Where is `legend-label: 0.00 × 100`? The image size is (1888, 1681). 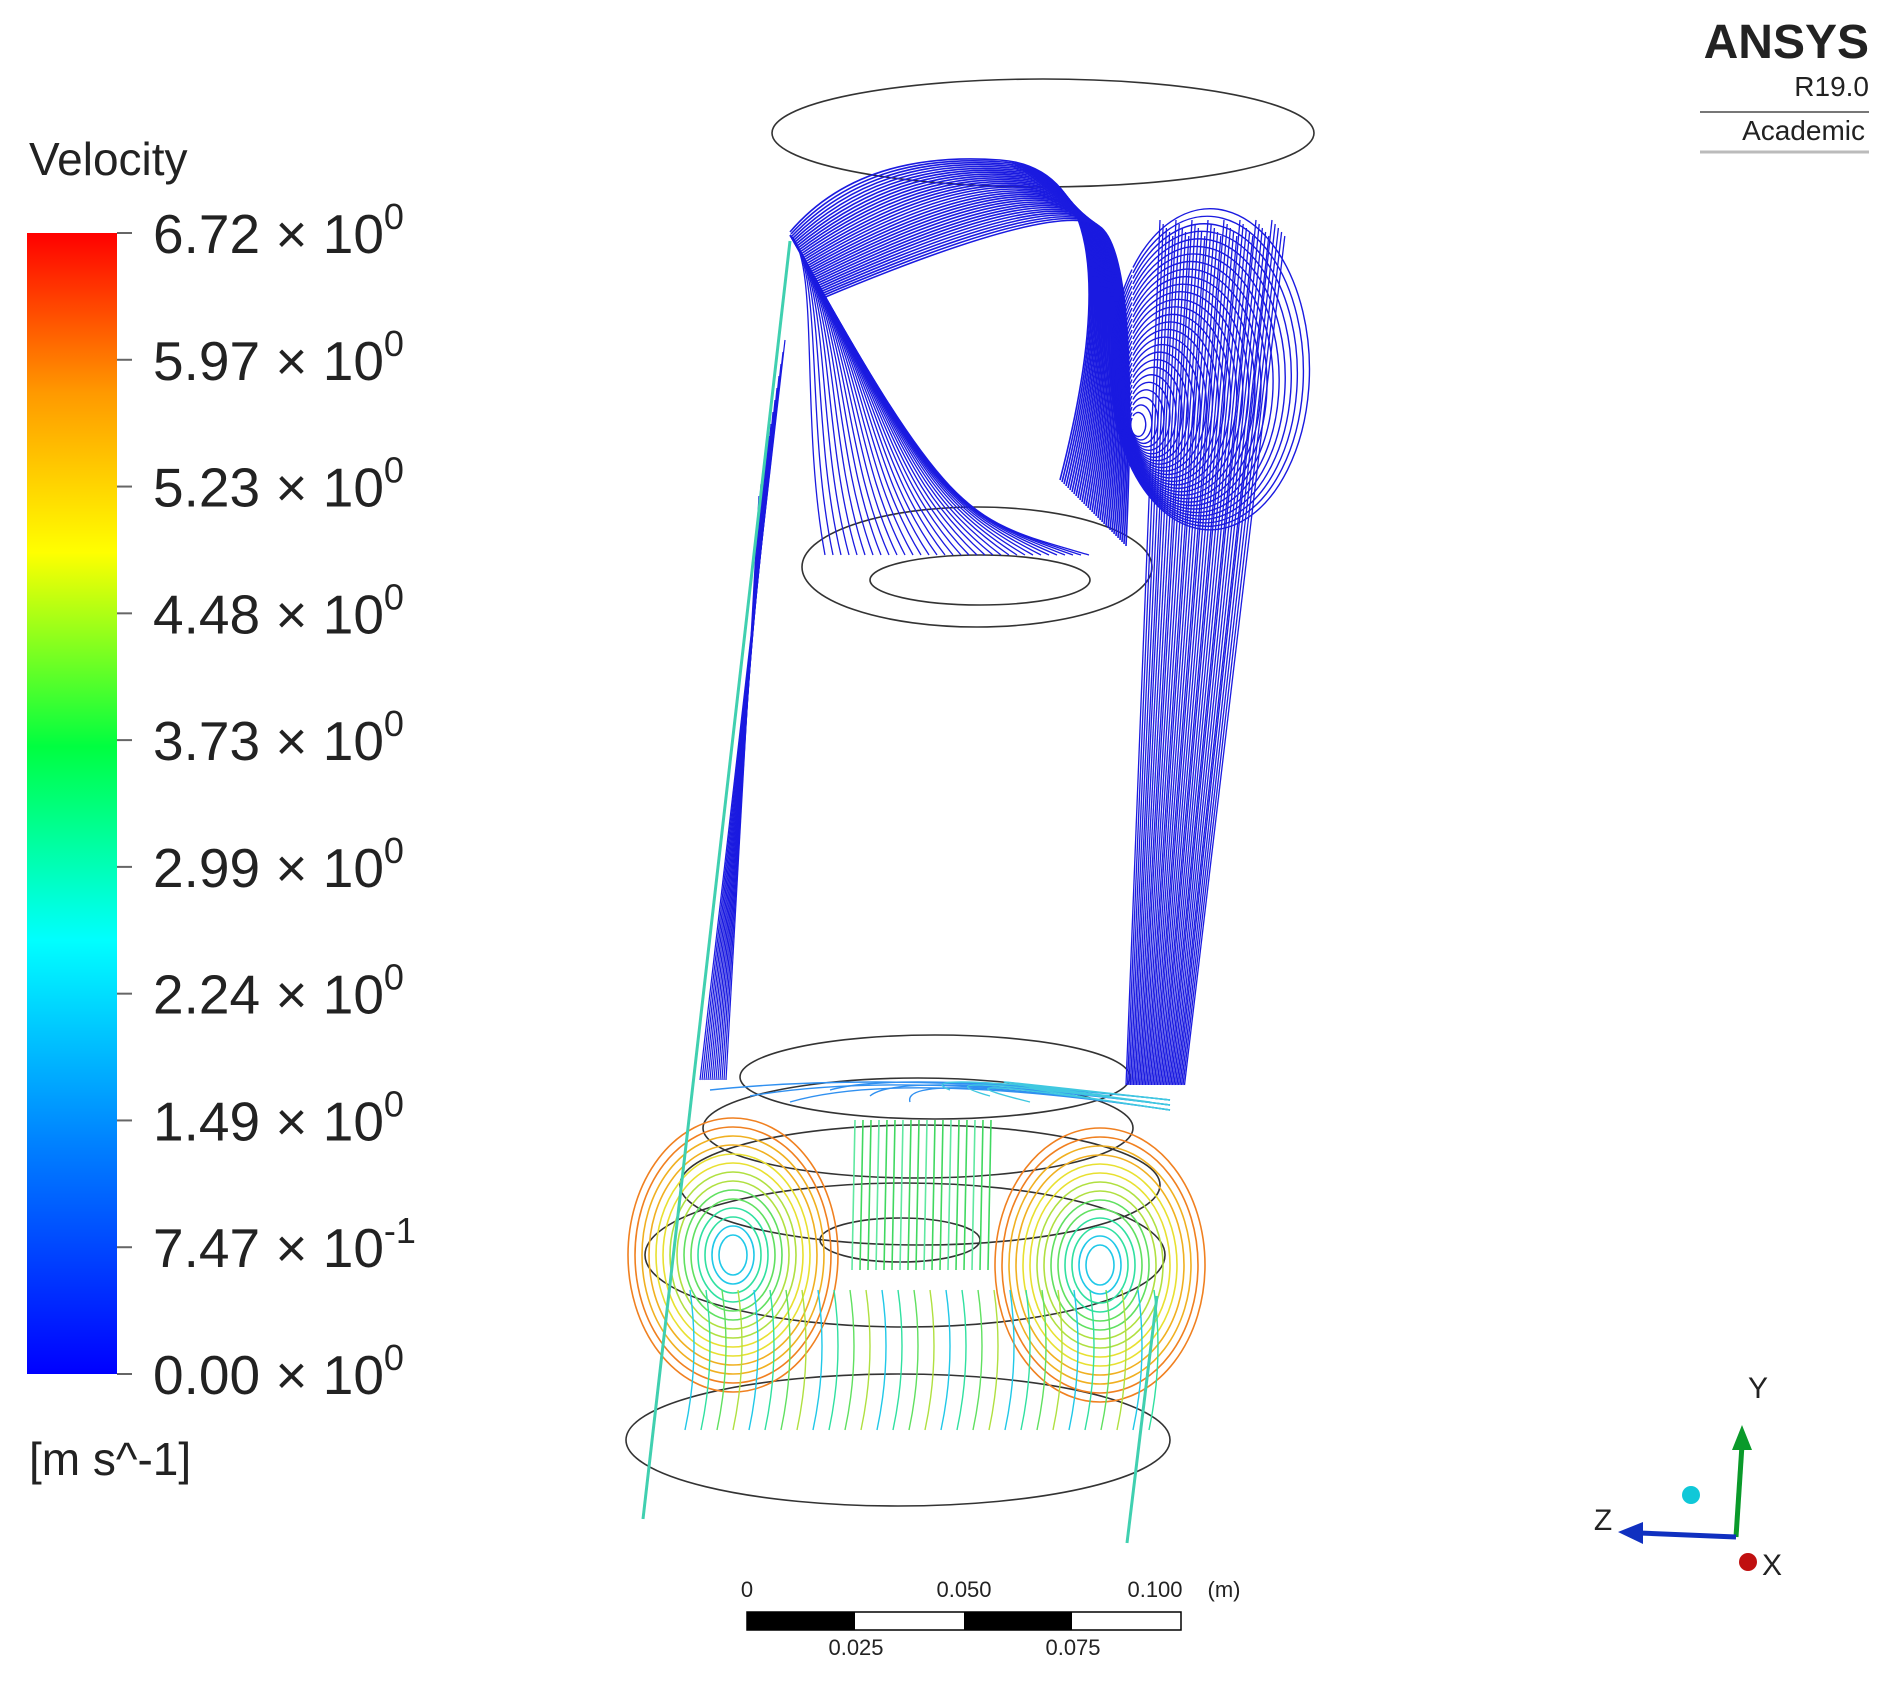 legend-label: 0.00 × 100 is located at coordinates (278, 1371).